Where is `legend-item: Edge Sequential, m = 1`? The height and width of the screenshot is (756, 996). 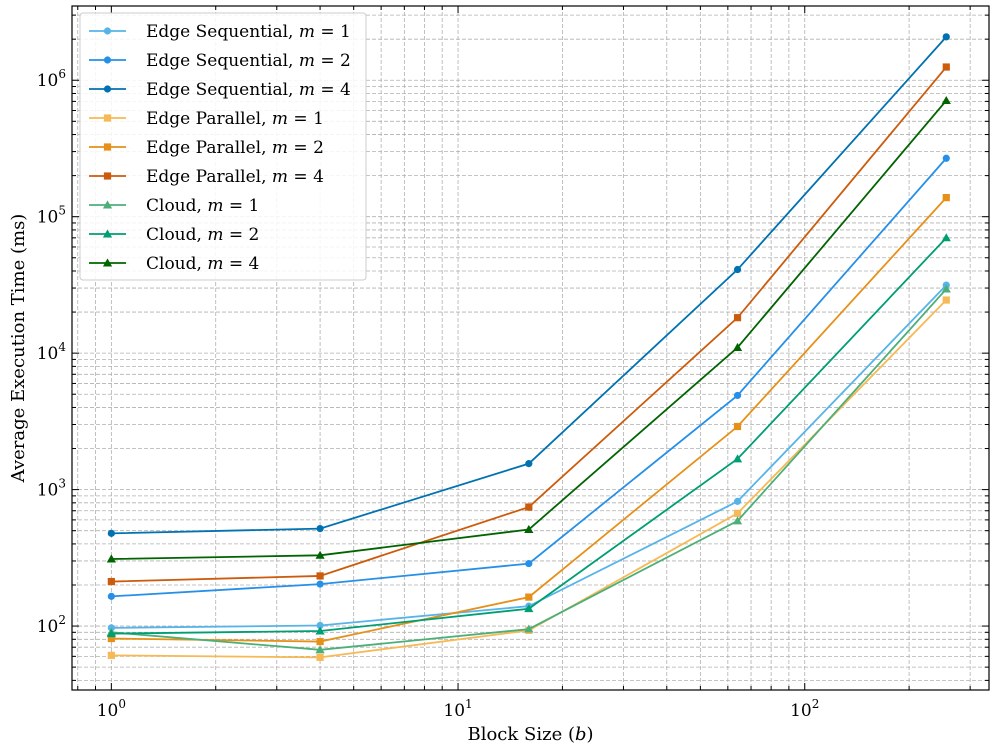 legend-item: Edge Sequential, m = 1 is located at coordinates (220, 32).